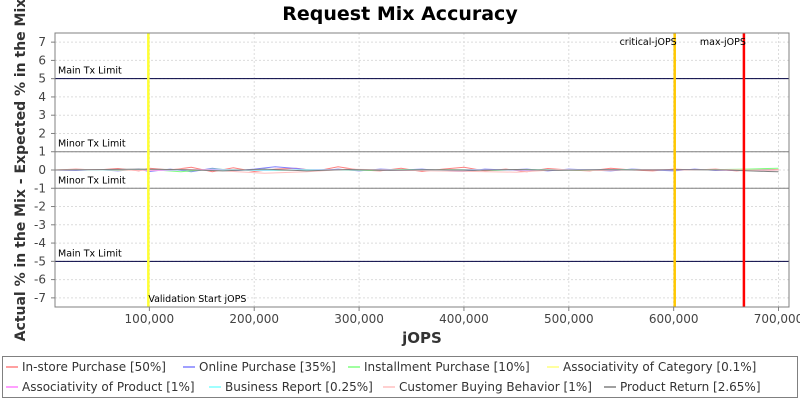  I want to click on legend-item-label: Installment Purchase [10%], so click(447, 367).